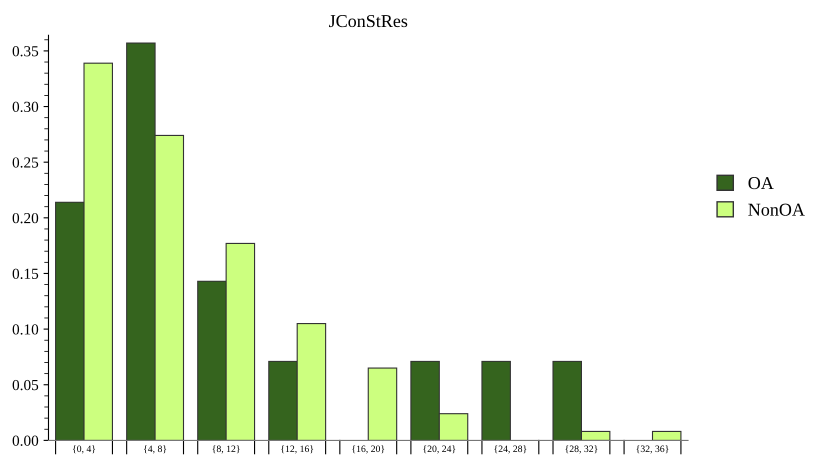  What do you see at coordinates (510, 449) in the screenshot?
I see `x-tick-label: {24, 28}` at bounding box center [510, 449].